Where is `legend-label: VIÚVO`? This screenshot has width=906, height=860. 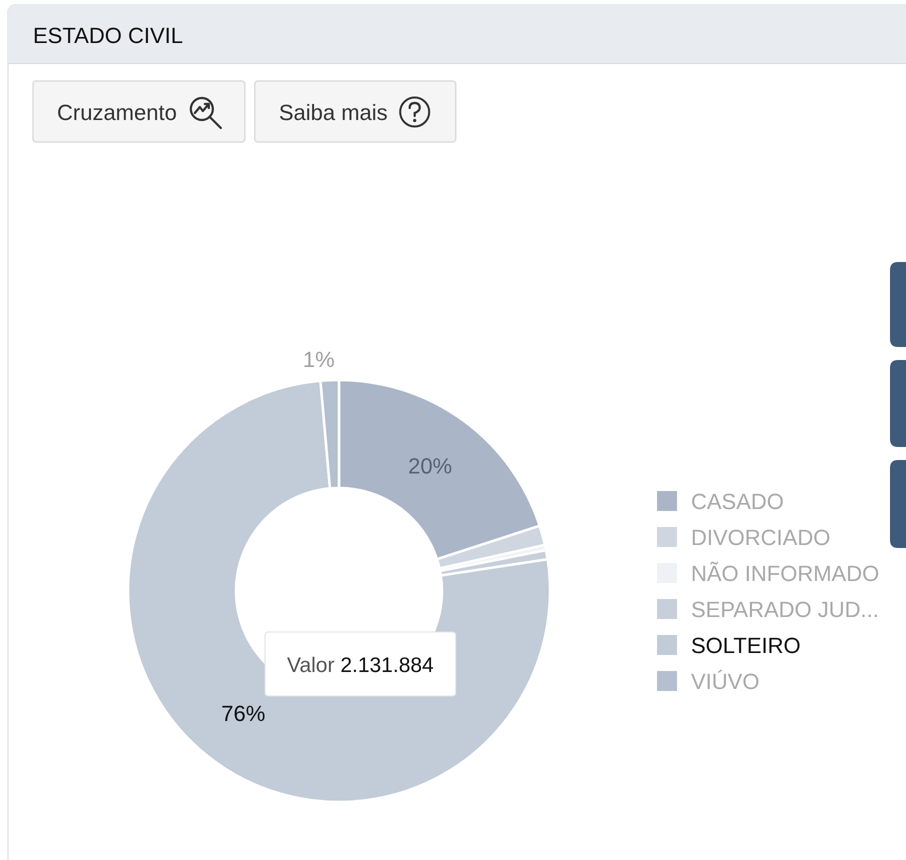 legend-label: VIÚVO is located at coordinates (725, 681).